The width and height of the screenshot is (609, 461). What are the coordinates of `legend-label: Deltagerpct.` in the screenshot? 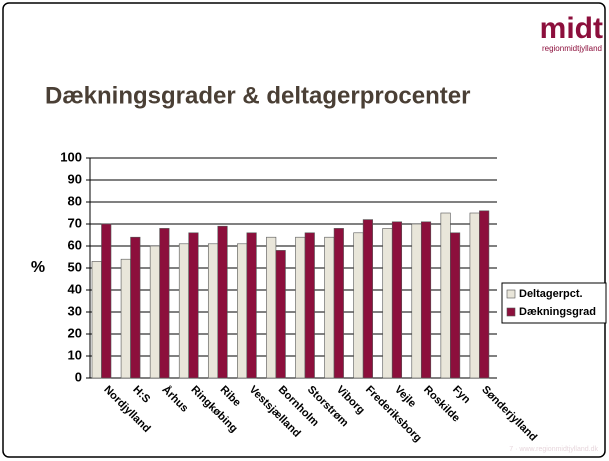 It's located at (551, 294).